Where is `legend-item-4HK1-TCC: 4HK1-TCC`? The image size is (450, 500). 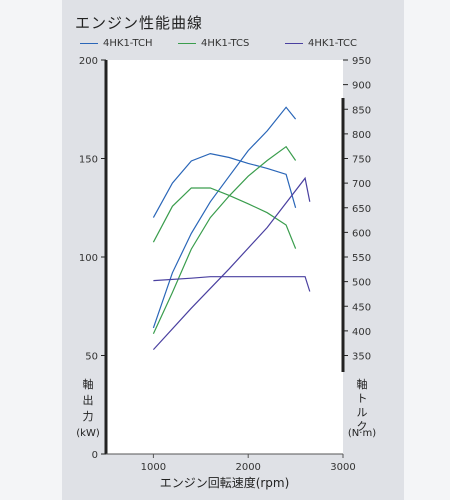
legend-item-4HK1-TCC: 4HK1-TCC is located at coordinates (321, 43).